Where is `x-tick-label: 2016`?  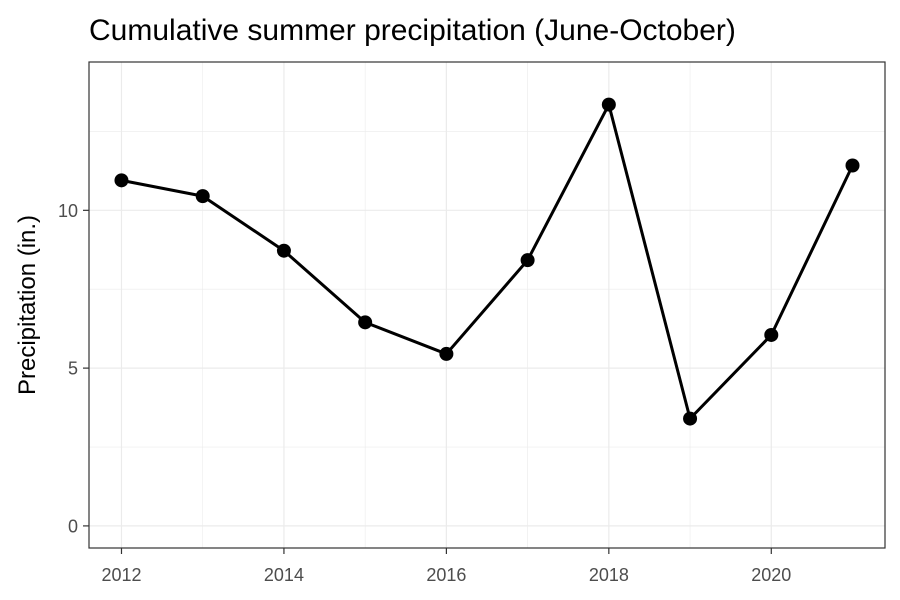 x-tick-label: 2016 is located at coordinates (446, 575).